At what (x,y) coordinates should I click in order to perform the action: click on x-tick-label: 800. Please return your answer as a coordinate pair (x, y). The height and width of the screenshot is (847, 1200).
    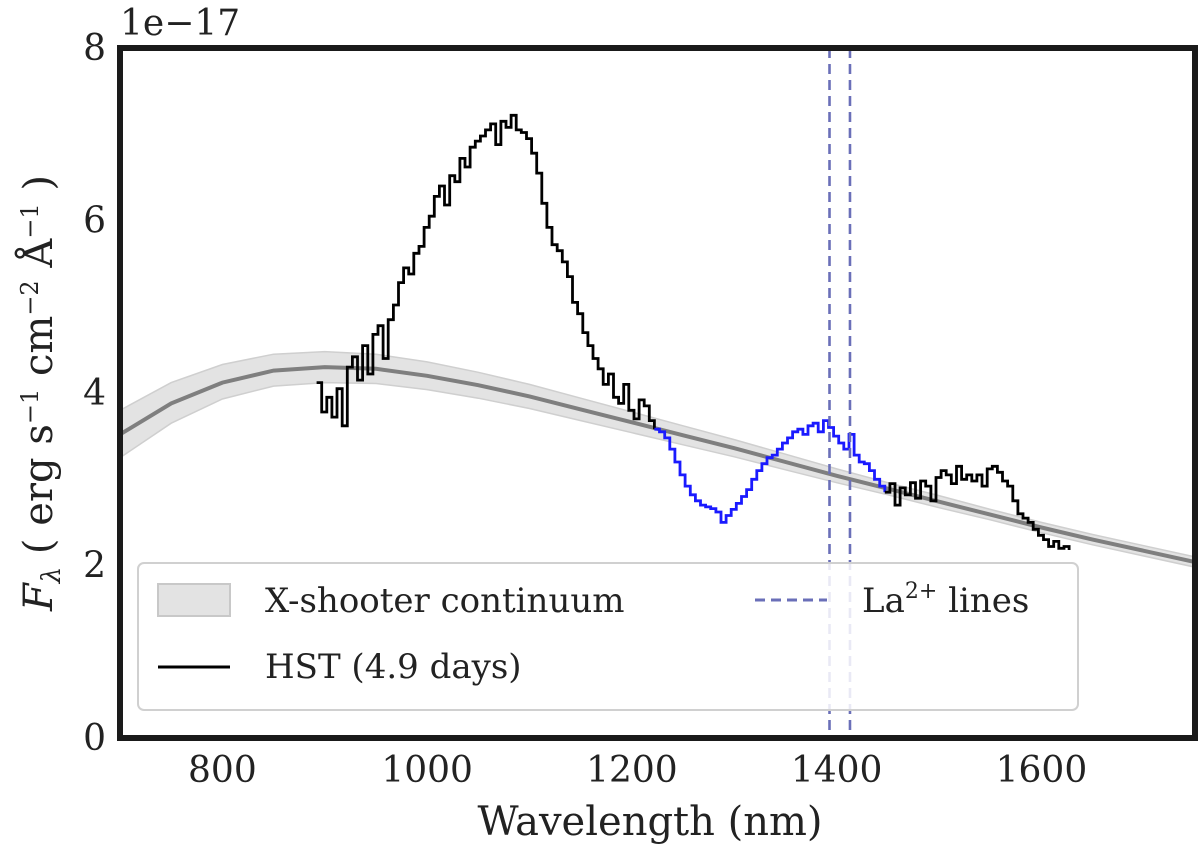
    Looking at the image, I should click on (222, 770).